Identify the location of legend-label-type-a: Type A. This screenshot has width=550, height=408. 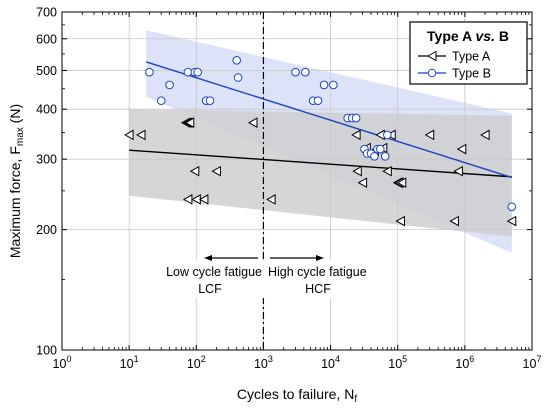
(471, 57).